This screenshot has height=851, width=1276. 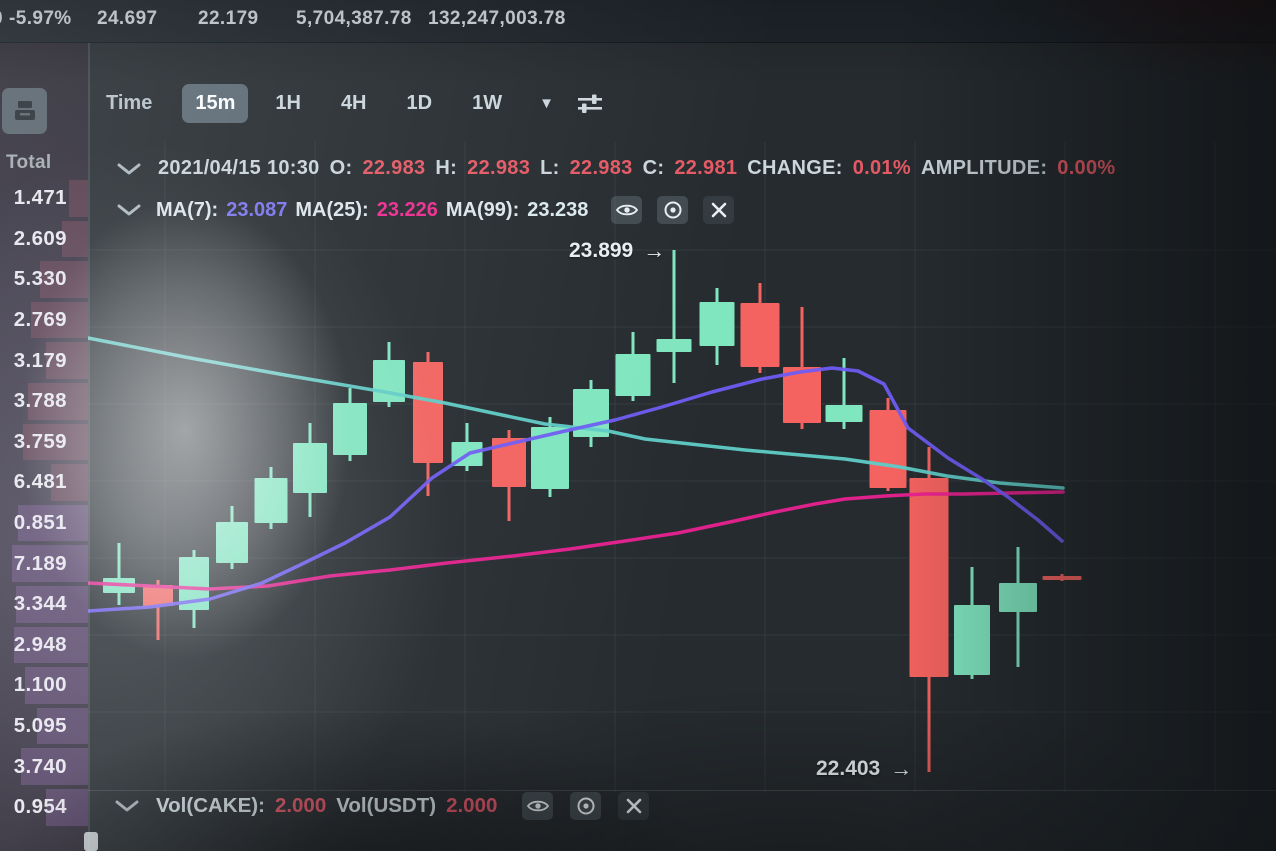 I want to click on orderbook-icon, so click(x=24, y=110).